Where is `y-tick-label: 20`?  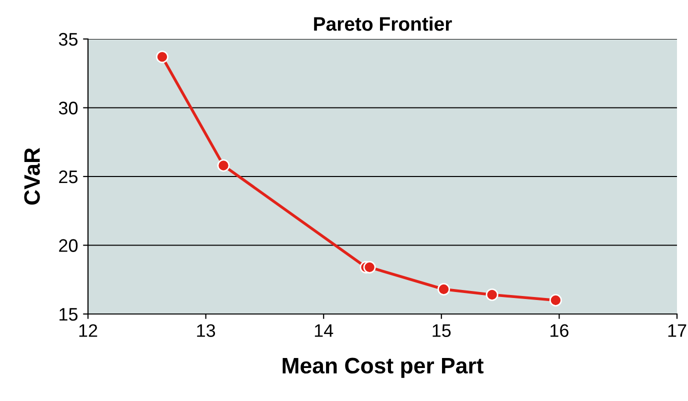
y-tick-label: 20 is located at coordinates (68, 245).